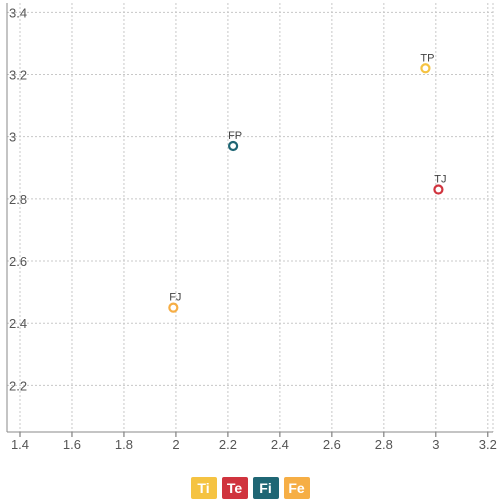 The width and height of the screenshot is (500, 504). I want to click on data-point-label: FP, so click(235, 136).